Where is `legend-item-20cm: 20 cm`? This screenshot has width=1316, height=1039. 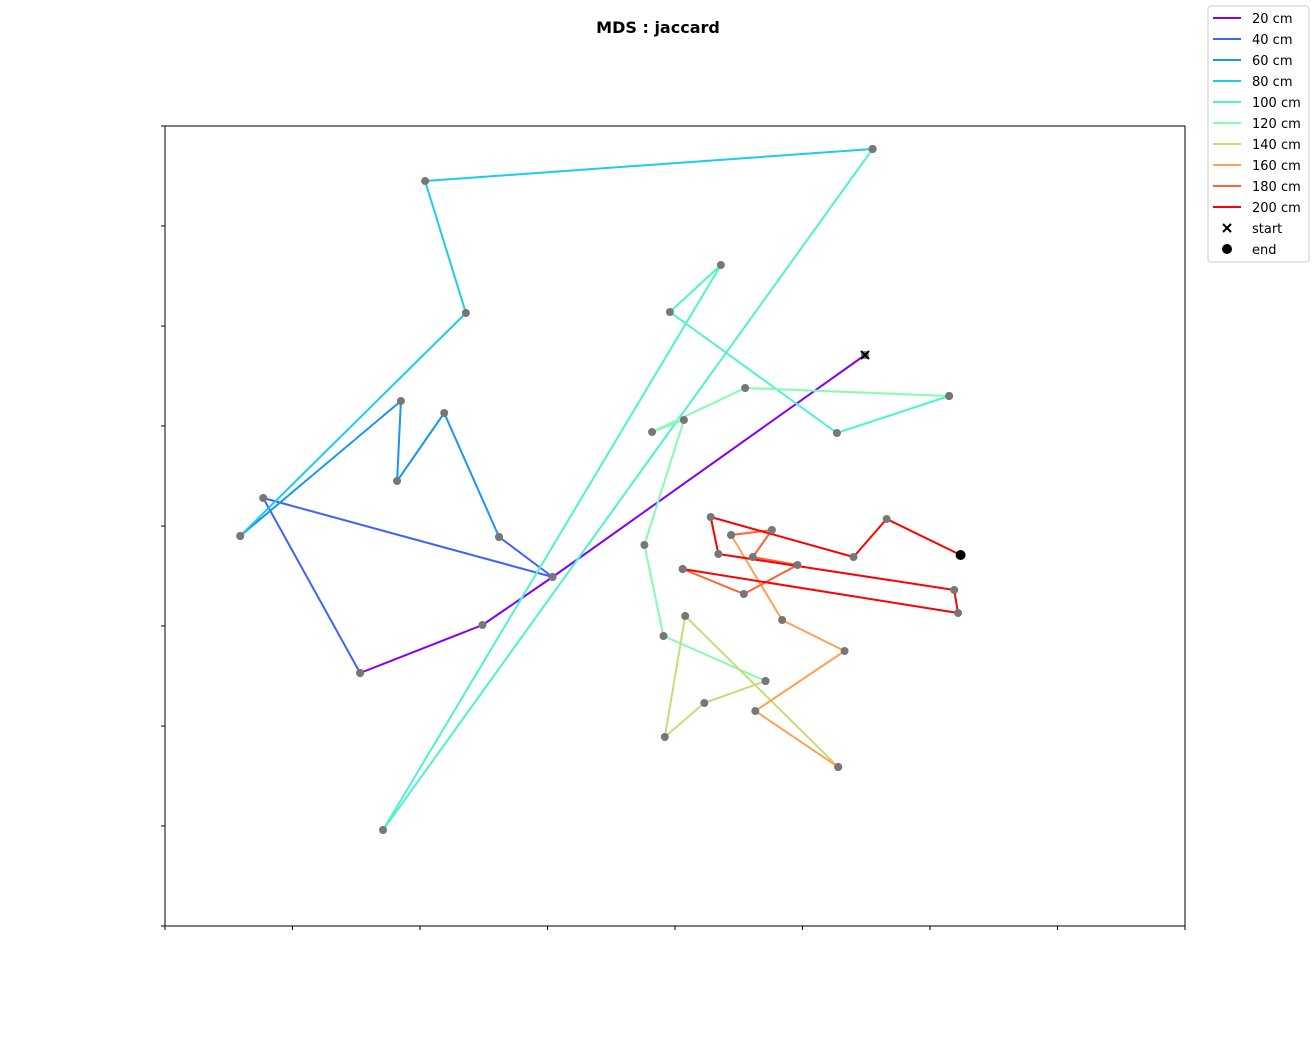 legend-item-20cm: 20 cm is located at coordinates (1253, 19).